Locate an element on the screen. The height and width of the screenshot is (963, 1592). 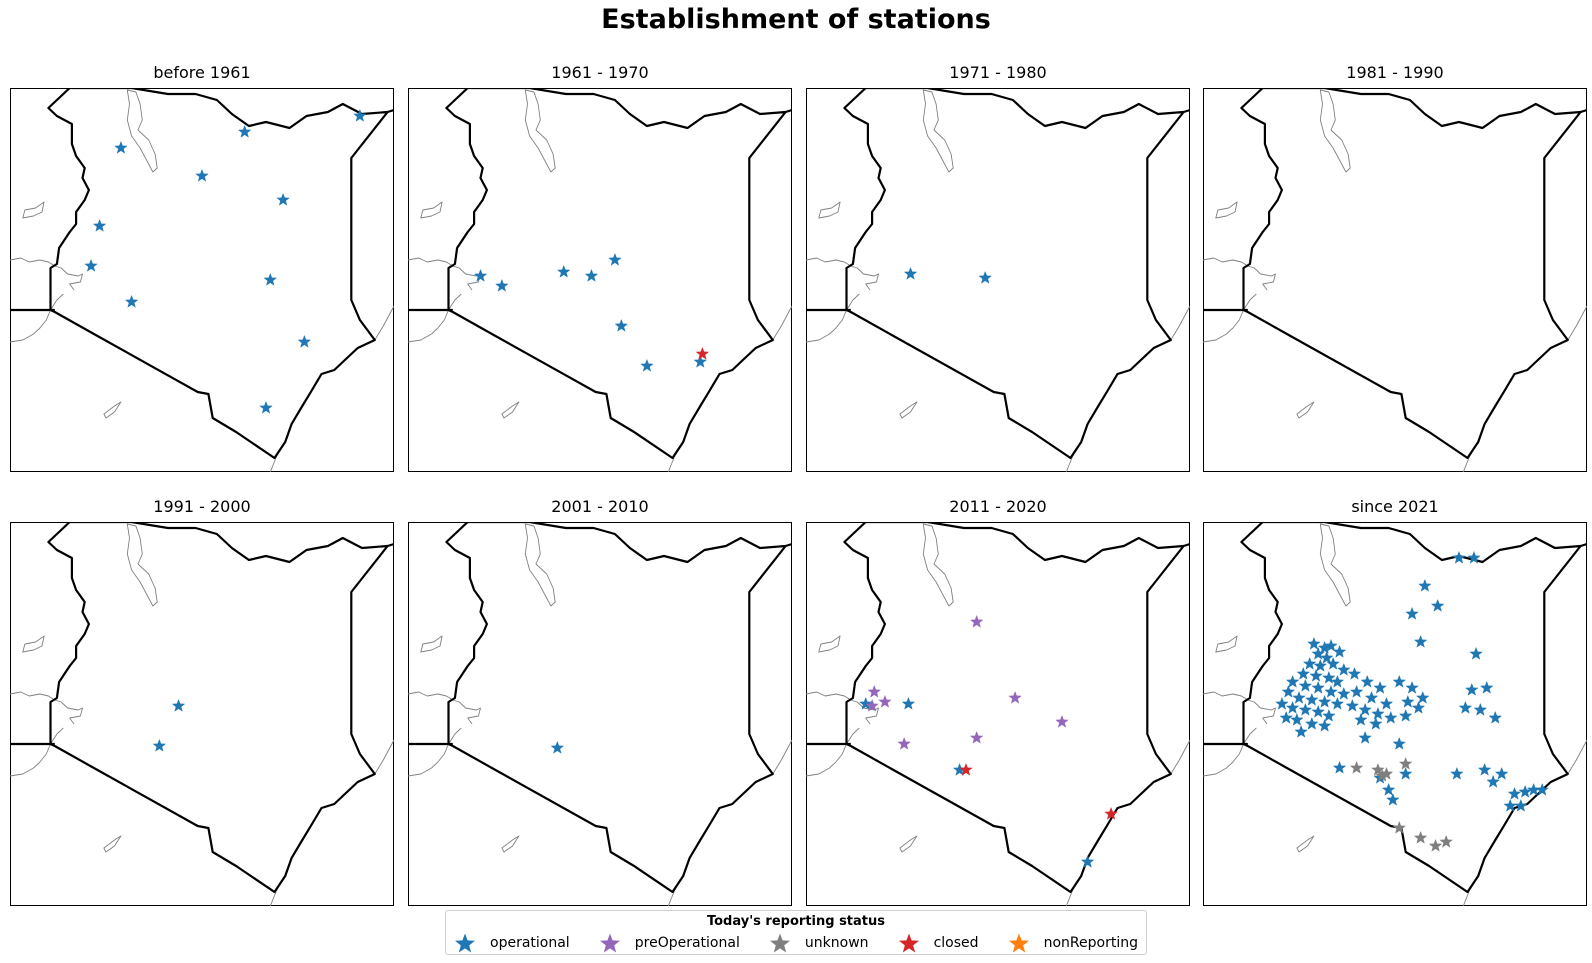
panel-title: since 2021 is located at coordinates (1395, 506).